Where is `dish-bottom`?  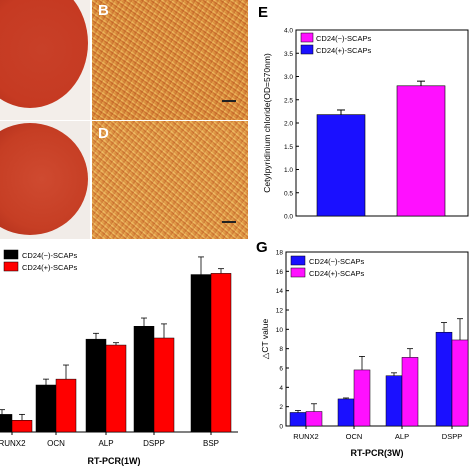 dish-bottom is located at coordinates (44, 179).